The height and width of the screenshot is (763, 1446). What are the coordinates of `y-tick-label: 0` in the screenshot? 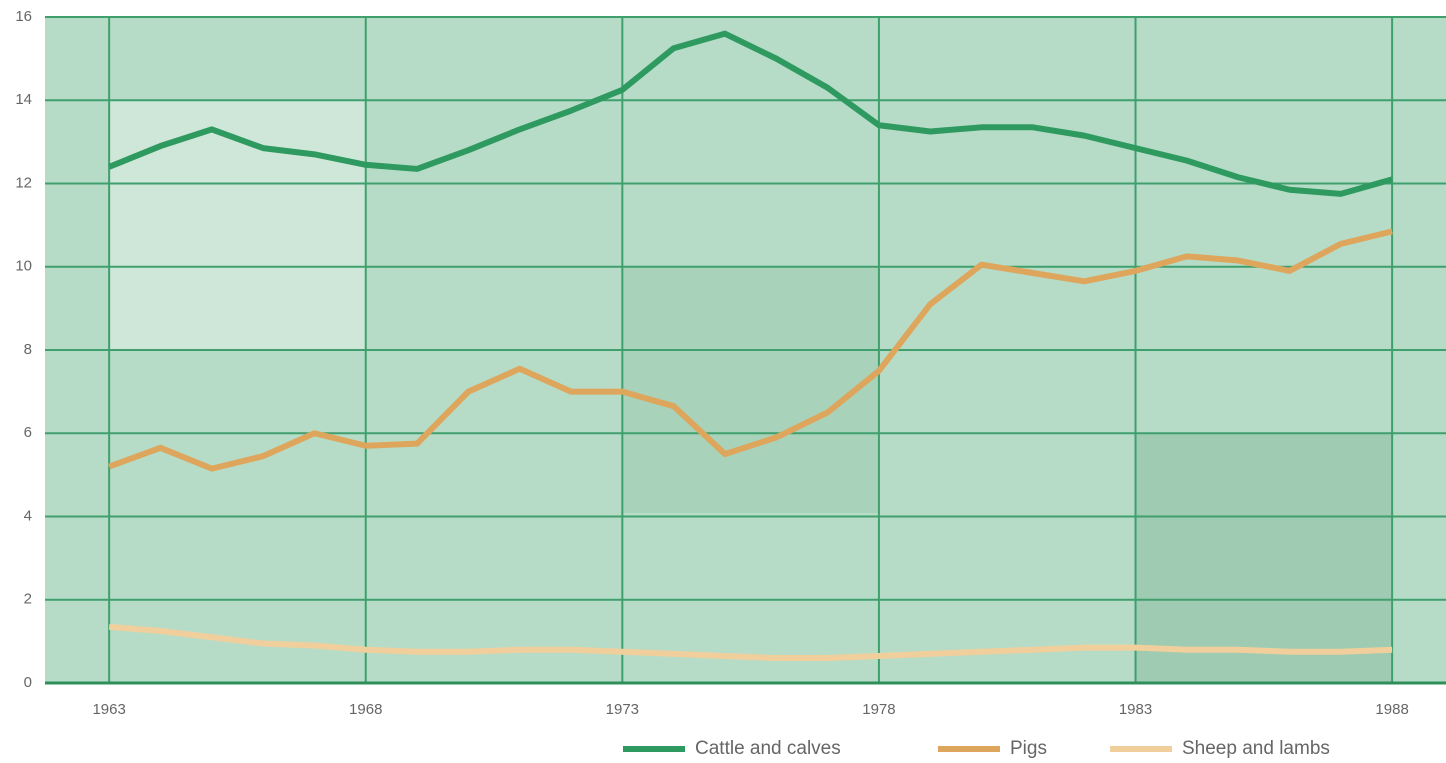 It's located at (28, 682).